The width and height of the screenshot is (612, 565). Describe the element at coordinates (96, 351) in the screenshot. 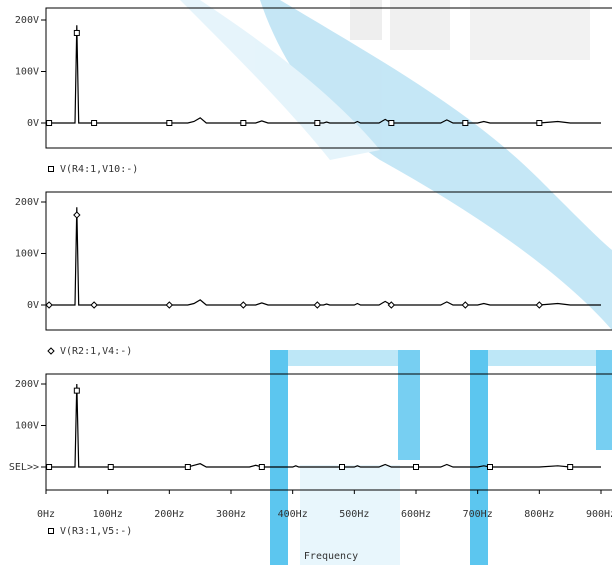

I see `legend-label: V(R2:1,V4:-)` at that location.